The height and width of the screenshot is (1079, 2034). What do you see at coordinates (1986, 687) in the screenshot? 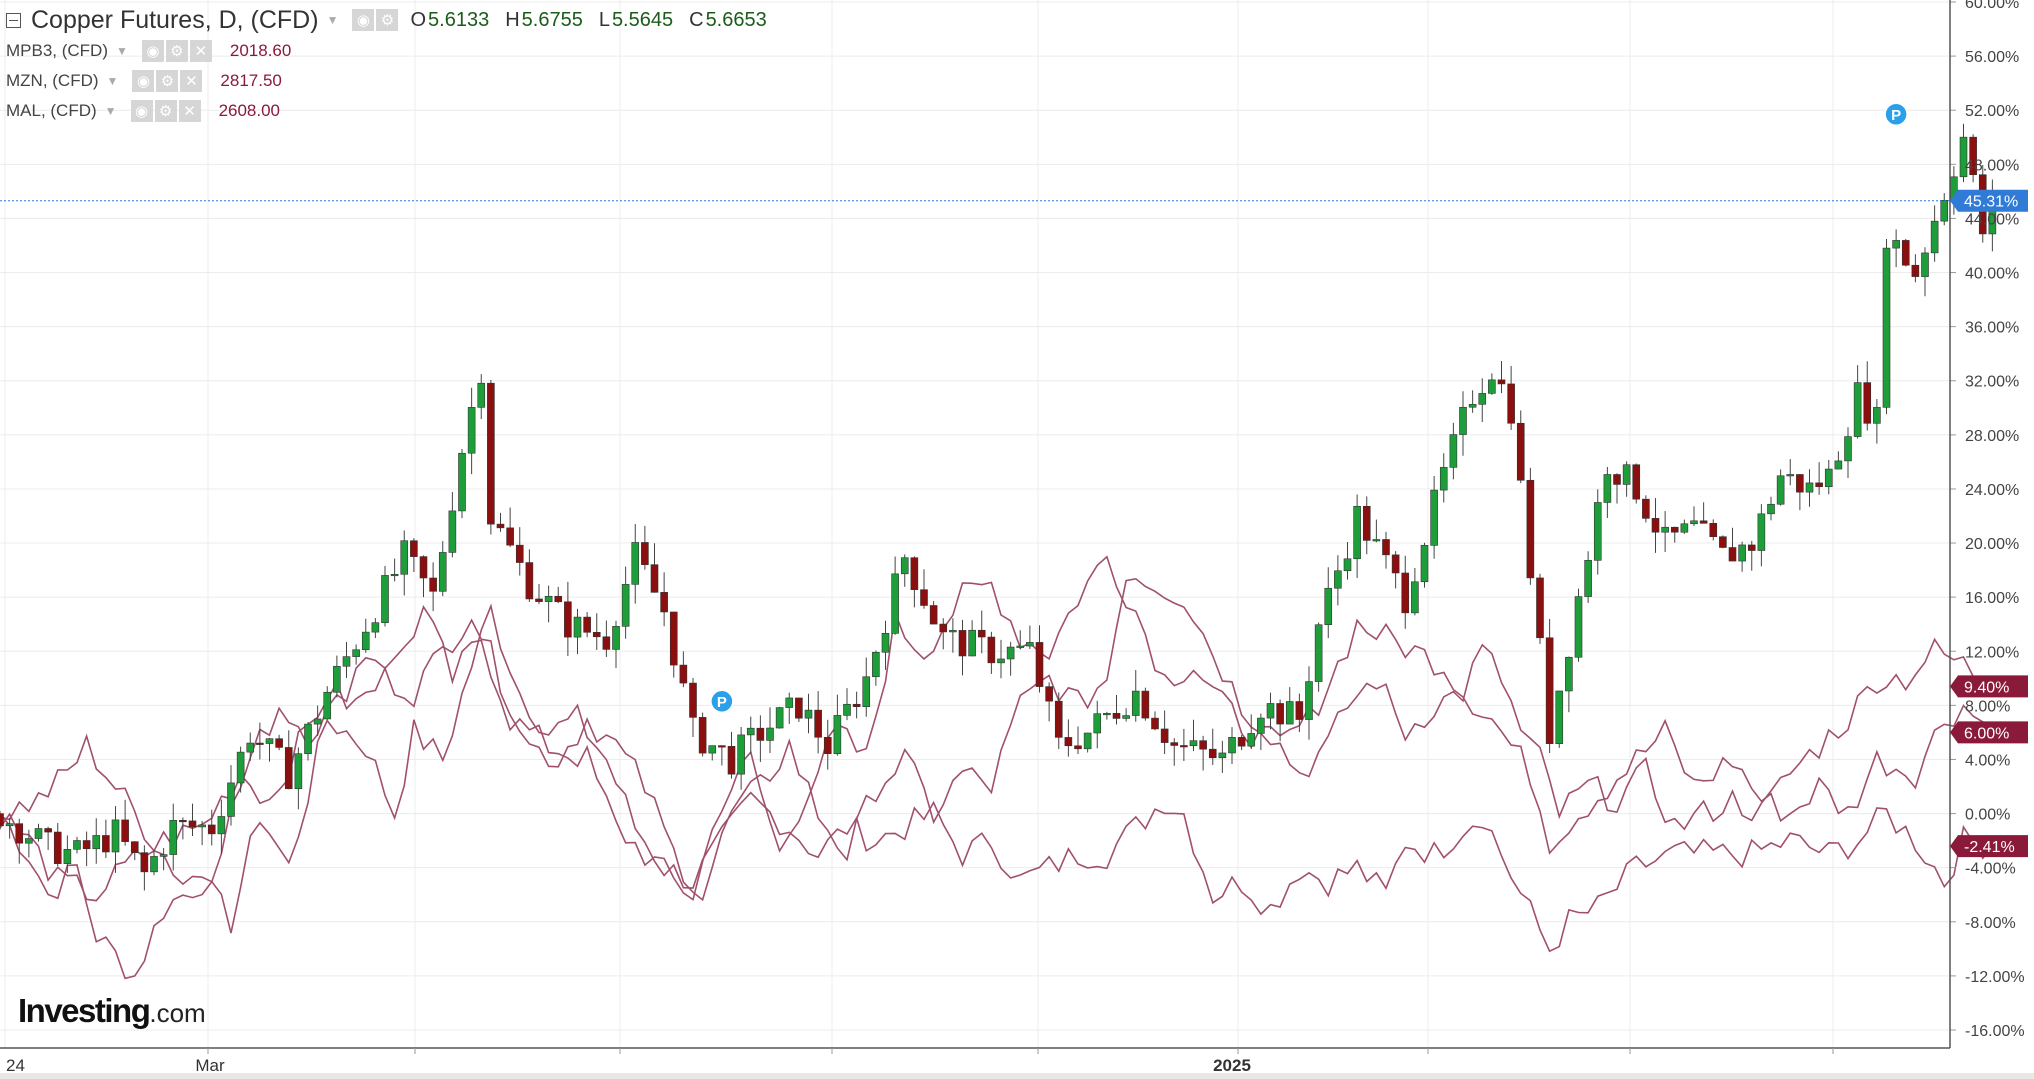
I see `value-badge-label: 9.40%` at bounding box center [1986, 687].